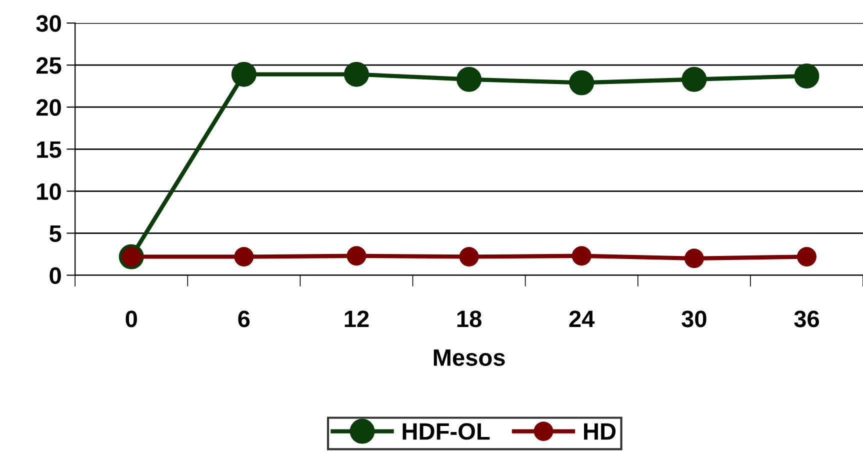  Describe the element at coordinates (48, 23) in the screenshot. I see `y-tick-label: 30` at that location.